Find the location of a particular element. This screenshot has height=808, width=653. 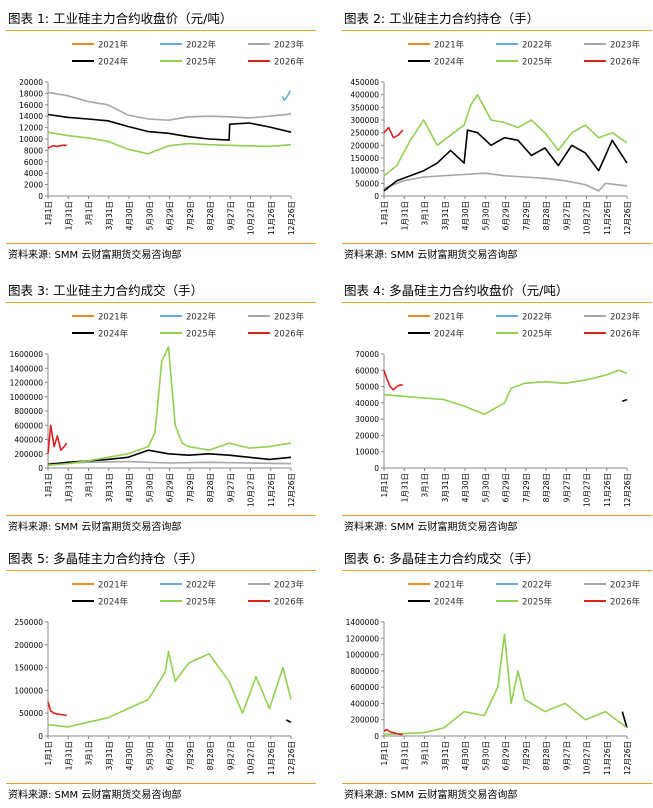

y-tick-label: 200000 is located at coordinates (28, 454).